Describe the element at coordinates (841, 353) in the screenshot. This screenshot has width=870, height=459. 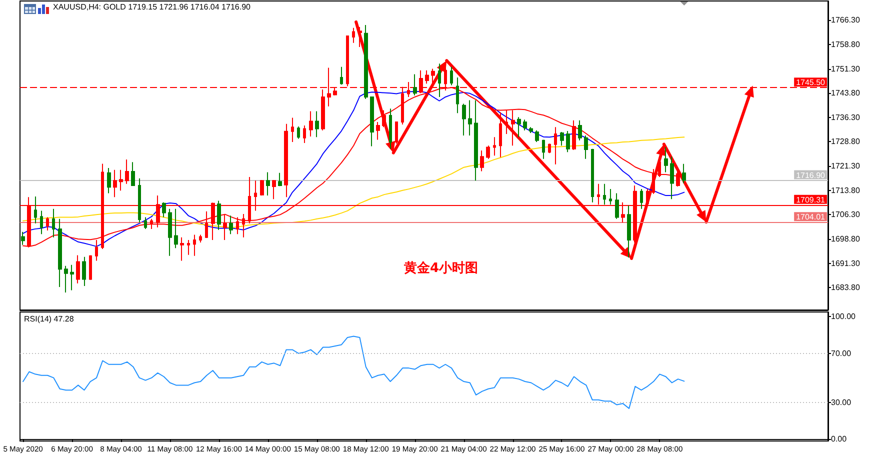
I see `y-tick-label: 70.00` at that location.